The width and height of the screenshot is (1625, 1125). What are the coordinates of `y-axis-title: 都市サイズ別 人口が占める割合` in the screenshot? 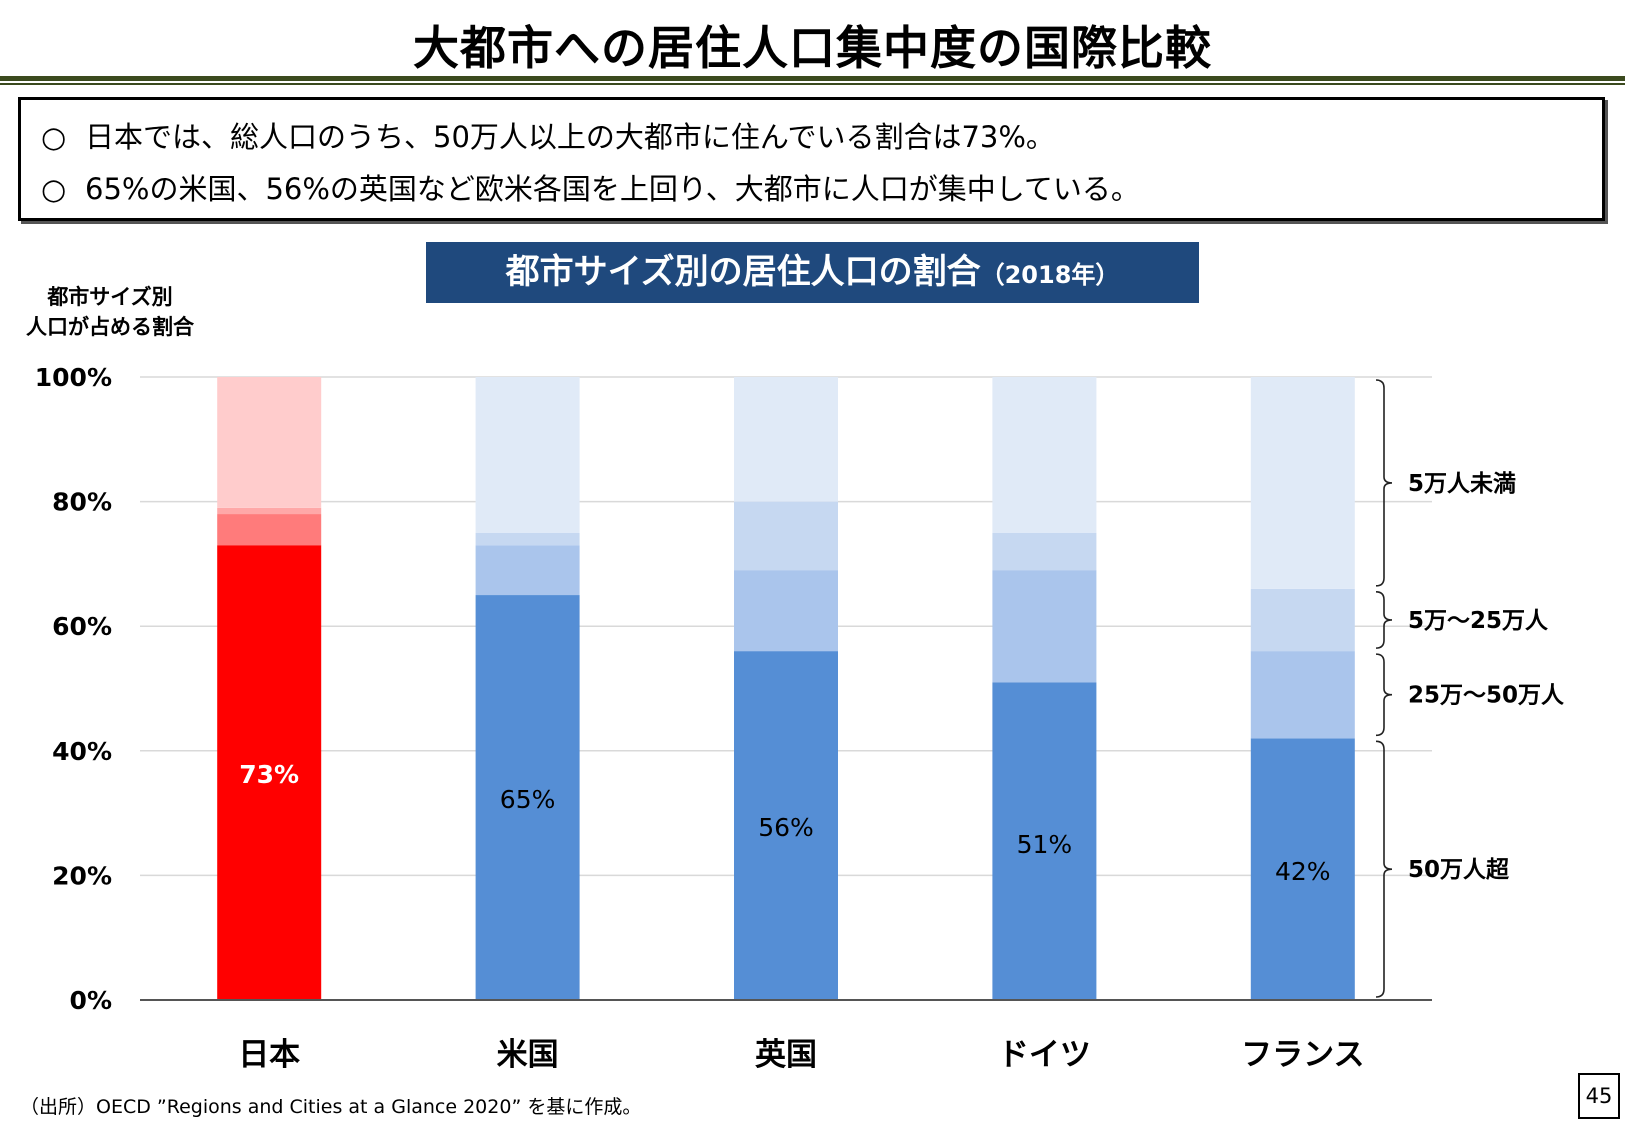 It's located at (110, 312).